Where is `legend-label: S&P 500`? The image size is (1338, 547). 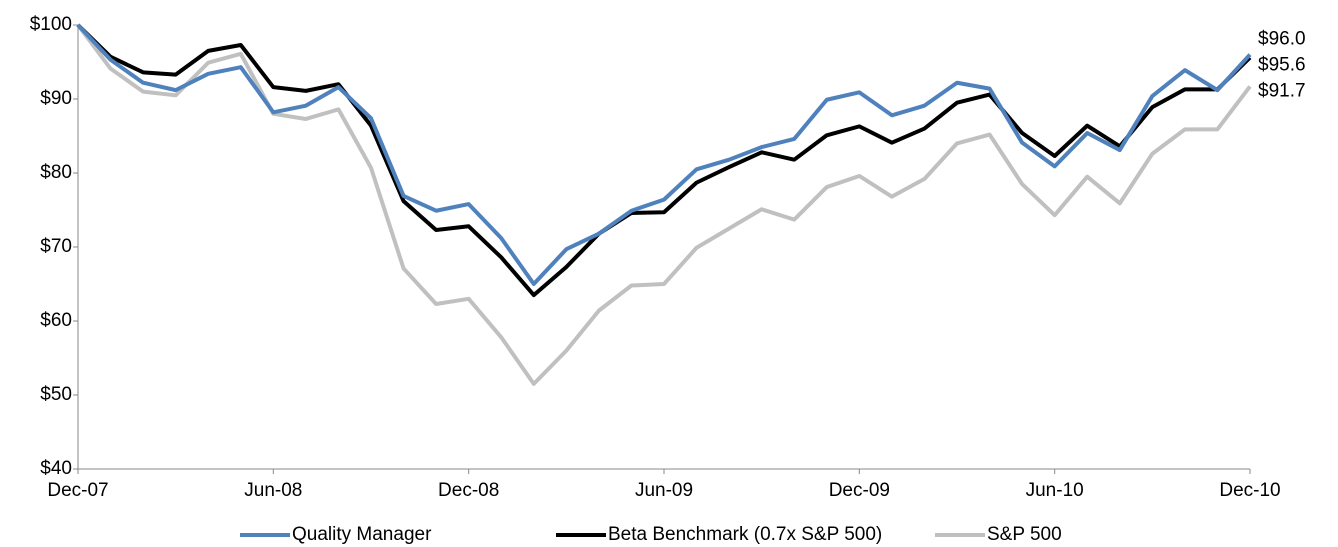
legend-label: S&P 500 is located at coordinates (1024, 534).